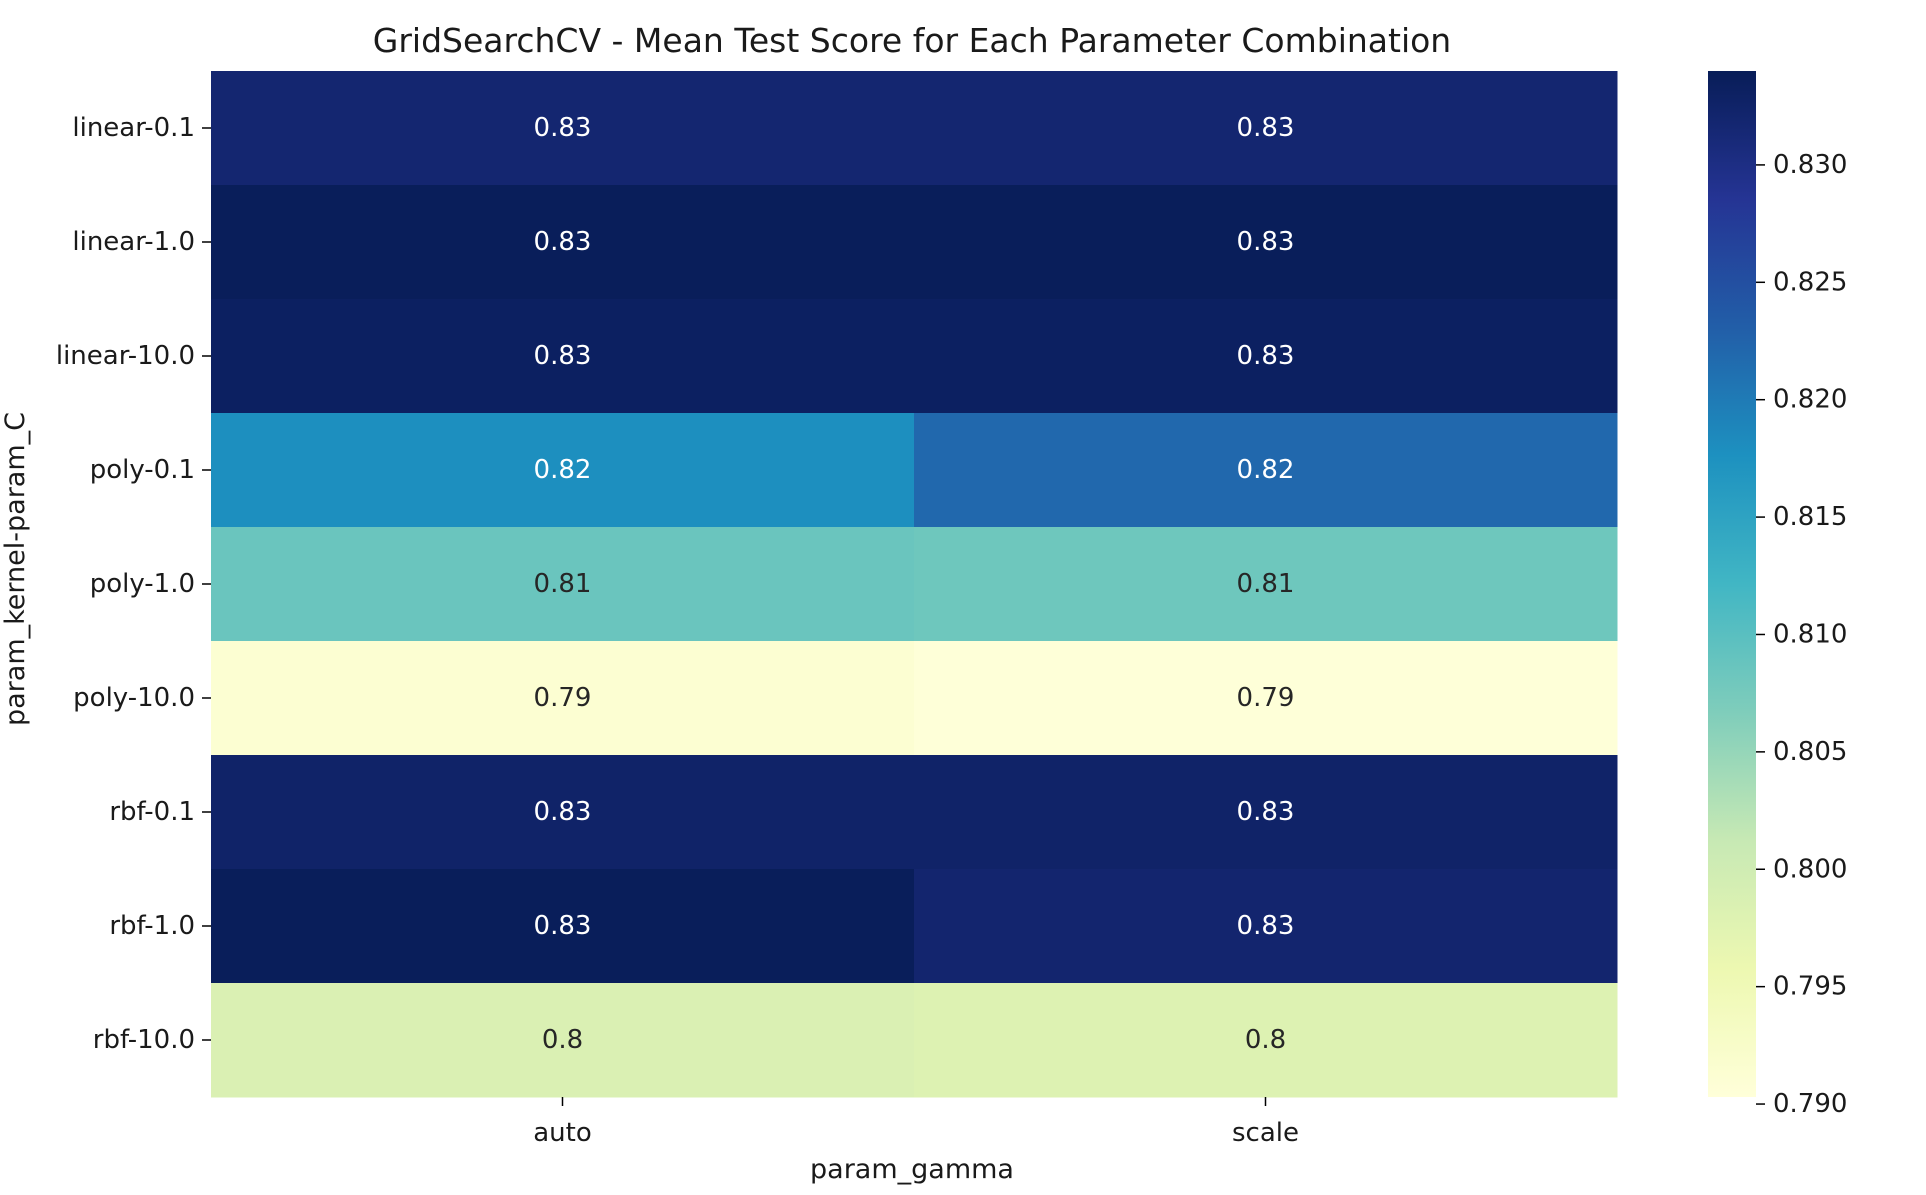 This screenshot has height=1195, width=1926. What do you see at coordinates (125, 356) in the screenshot?
I see `y-tick-label-2: linear-10.0` at bounding box center [125, 356].